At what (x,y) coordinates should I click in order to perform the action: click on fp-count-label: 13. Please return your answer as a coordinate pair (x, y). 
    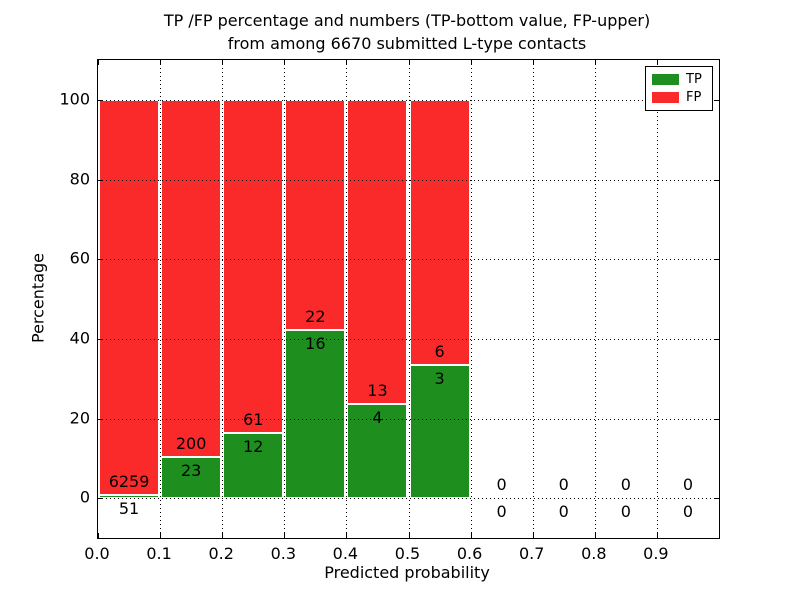
    Looking at the image, I should click on (377, 391).